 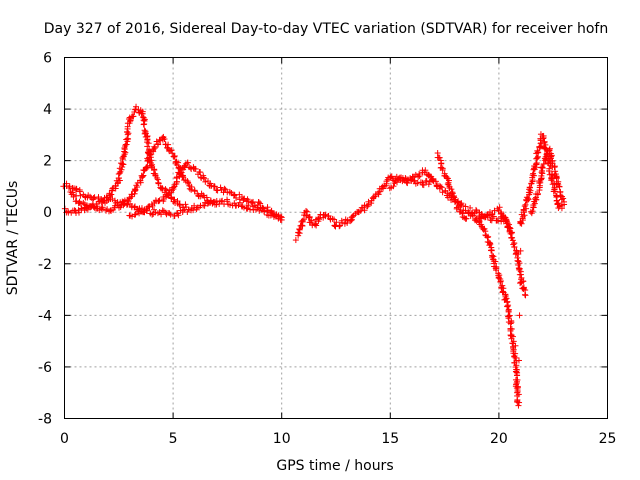 I want to click on y-tick-label: 6, so click(x=47, y=59).